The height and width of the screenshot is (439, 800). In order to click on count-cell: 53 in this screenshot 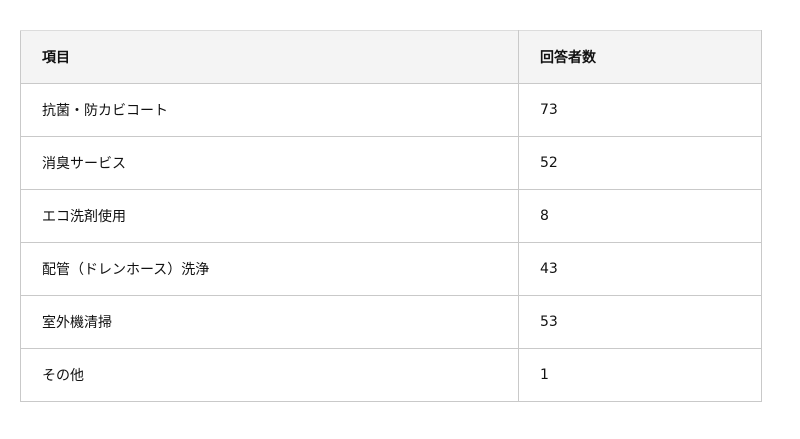, I will do `click(640, 322)`.